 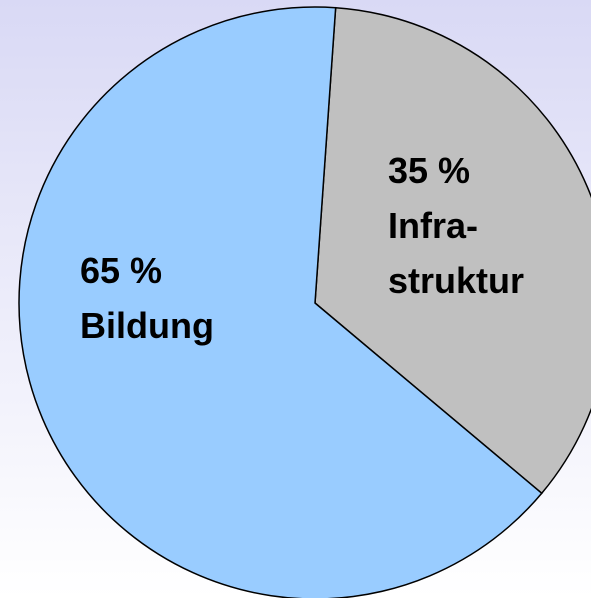 What do you see at coordinates (456, 253) in the screenshot?
I see `category-label: Infra-struktur` at bounding box center [456, 253].